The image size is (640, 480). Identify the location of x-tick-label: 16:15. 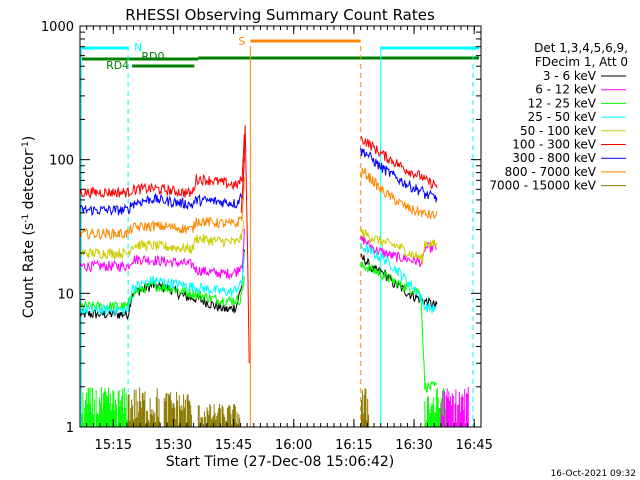
(353, 445).